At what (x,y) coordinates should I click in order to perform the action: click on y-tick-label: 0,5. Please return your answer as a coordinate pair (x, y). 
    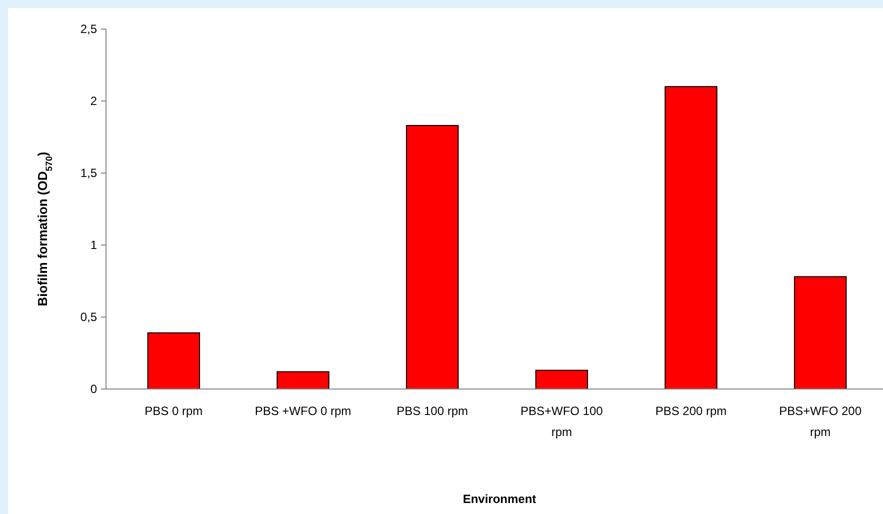
    Looking at the image, I should click on (89, 317).